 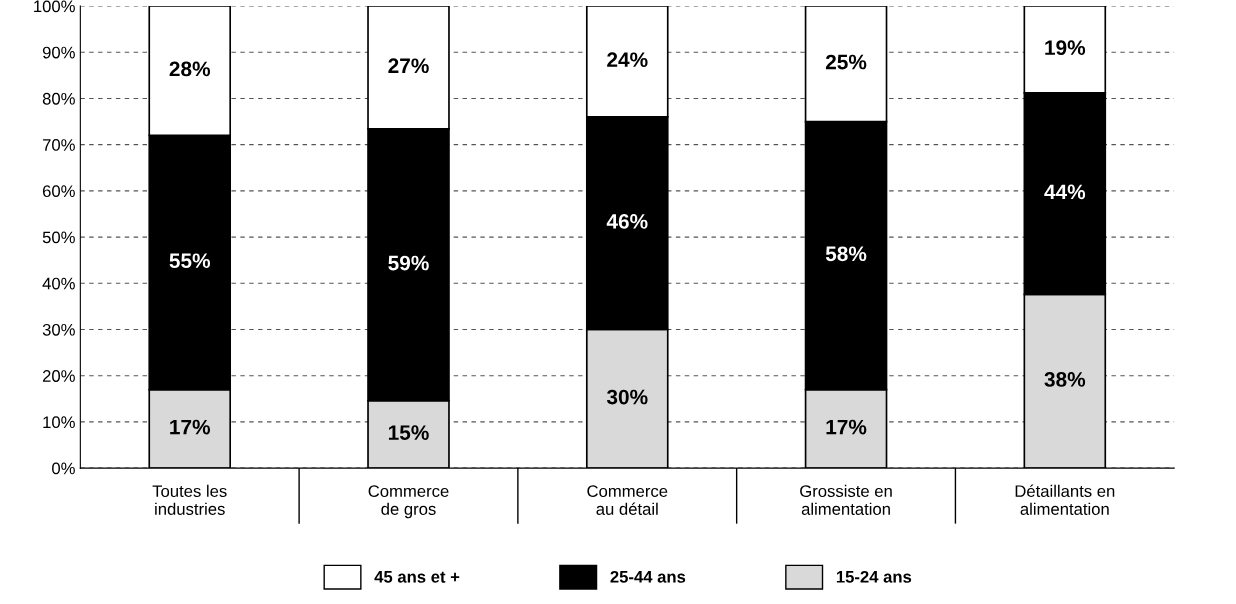 What do you see at coordinates (408, 66) in the screenshot?
I see `data-label: 27%` at bounding box center [408, 66].